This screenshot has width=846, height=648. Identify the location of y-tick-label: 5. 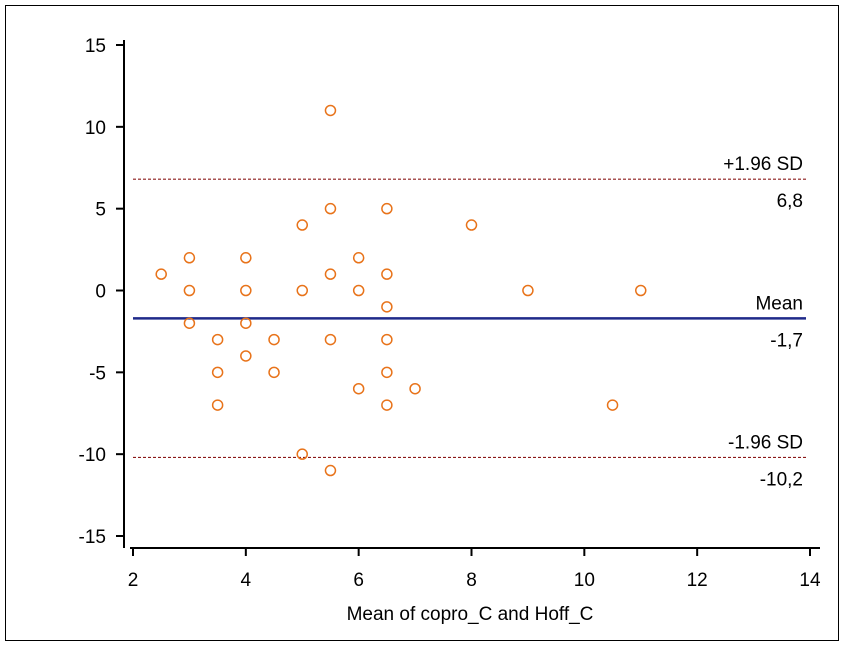
(100, 210).